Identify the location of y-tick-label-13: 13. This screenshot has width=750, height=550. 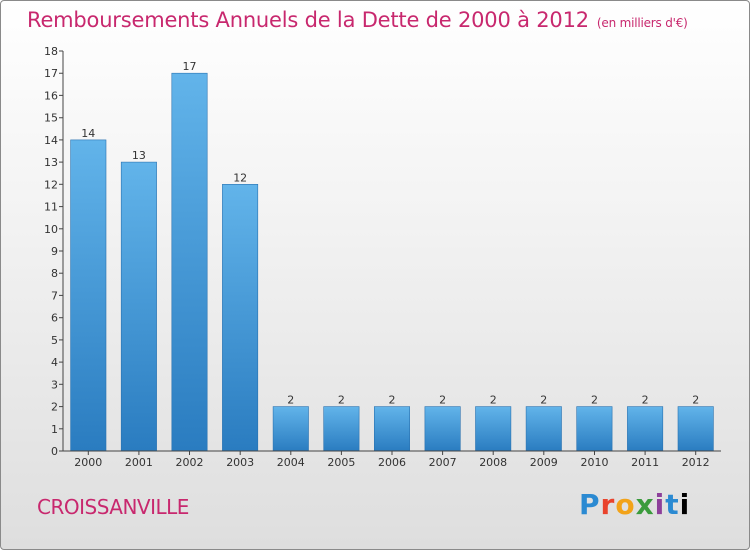
(51, 162).